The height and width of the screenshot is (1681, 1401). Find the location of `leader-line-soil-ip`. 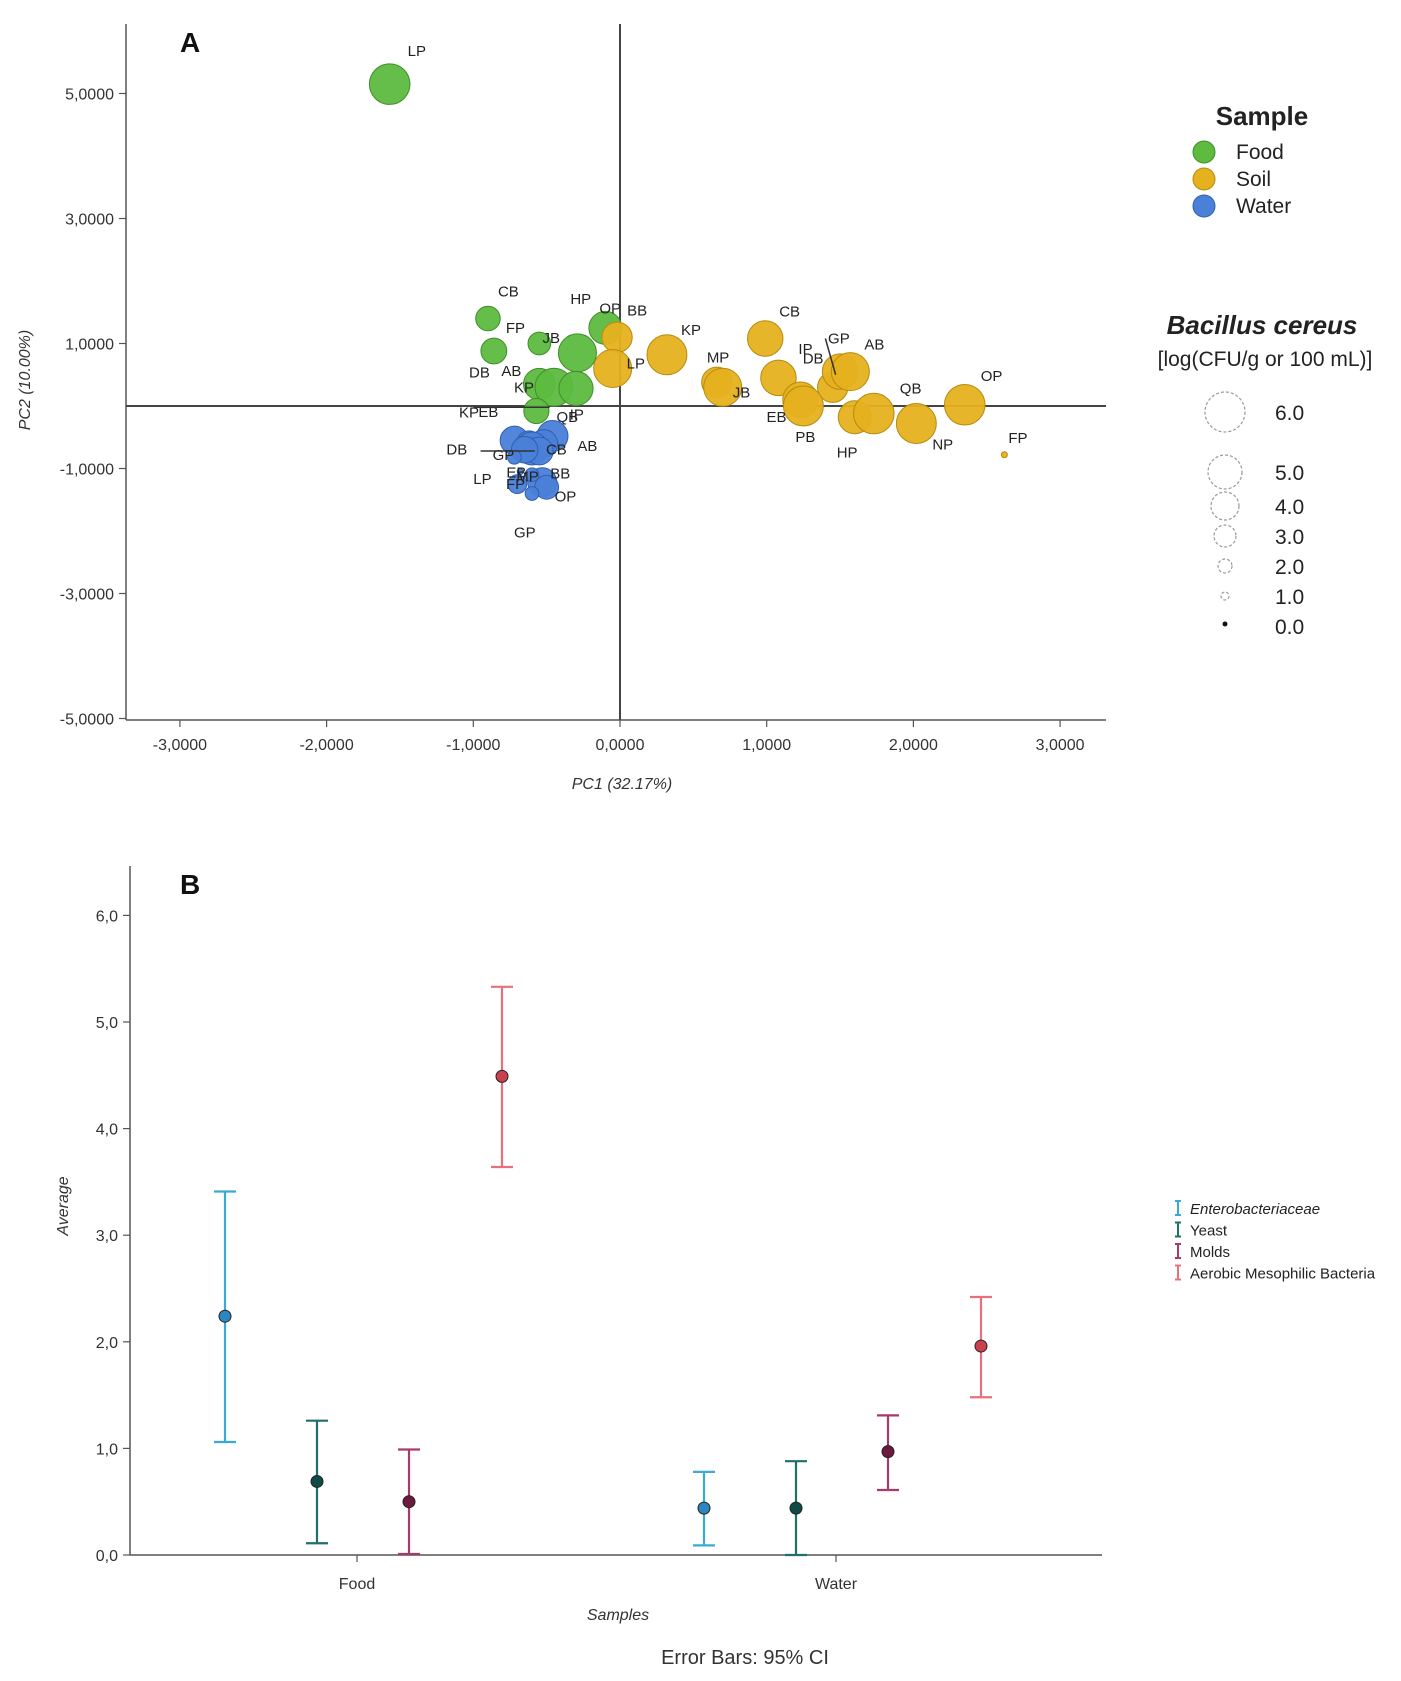

leader-line-soil-ip is located at coordinates (830, 356).